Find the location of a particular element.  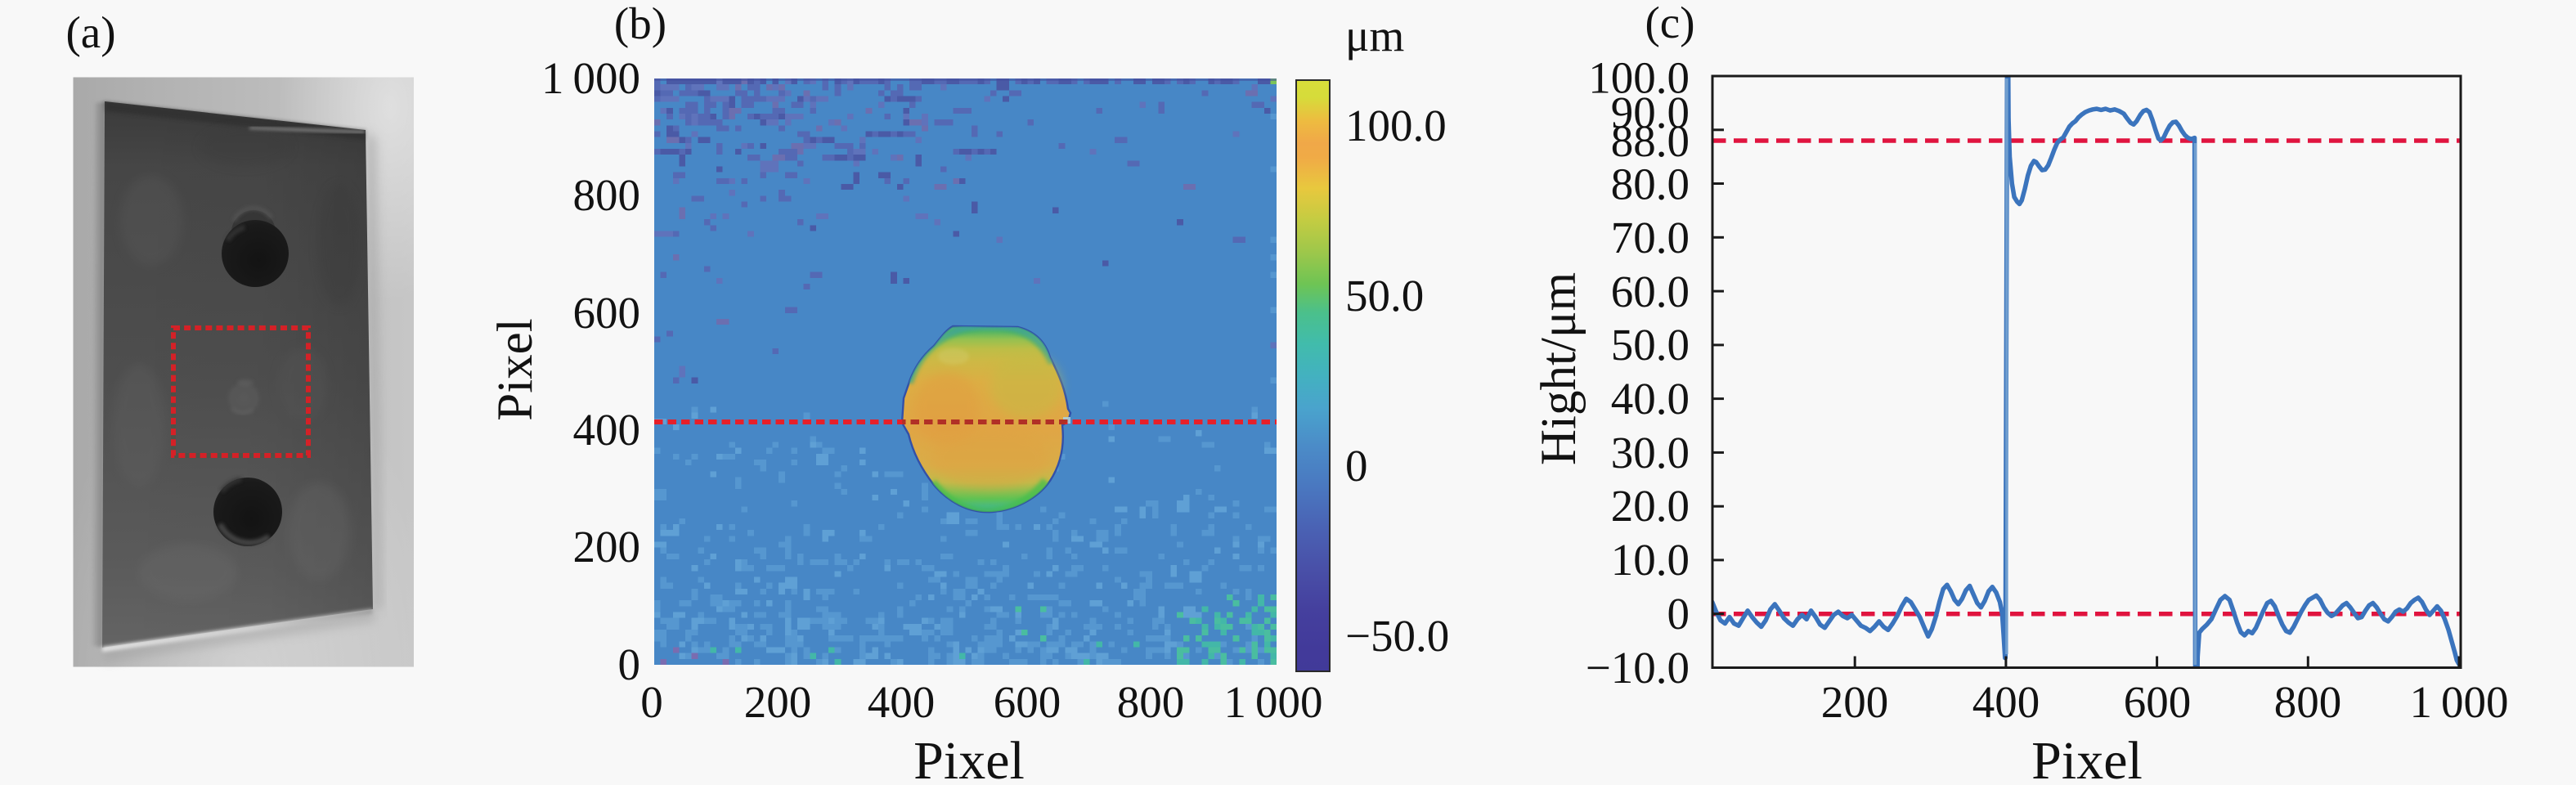

svg-text: (c) is located at coordinates (1669, 23).